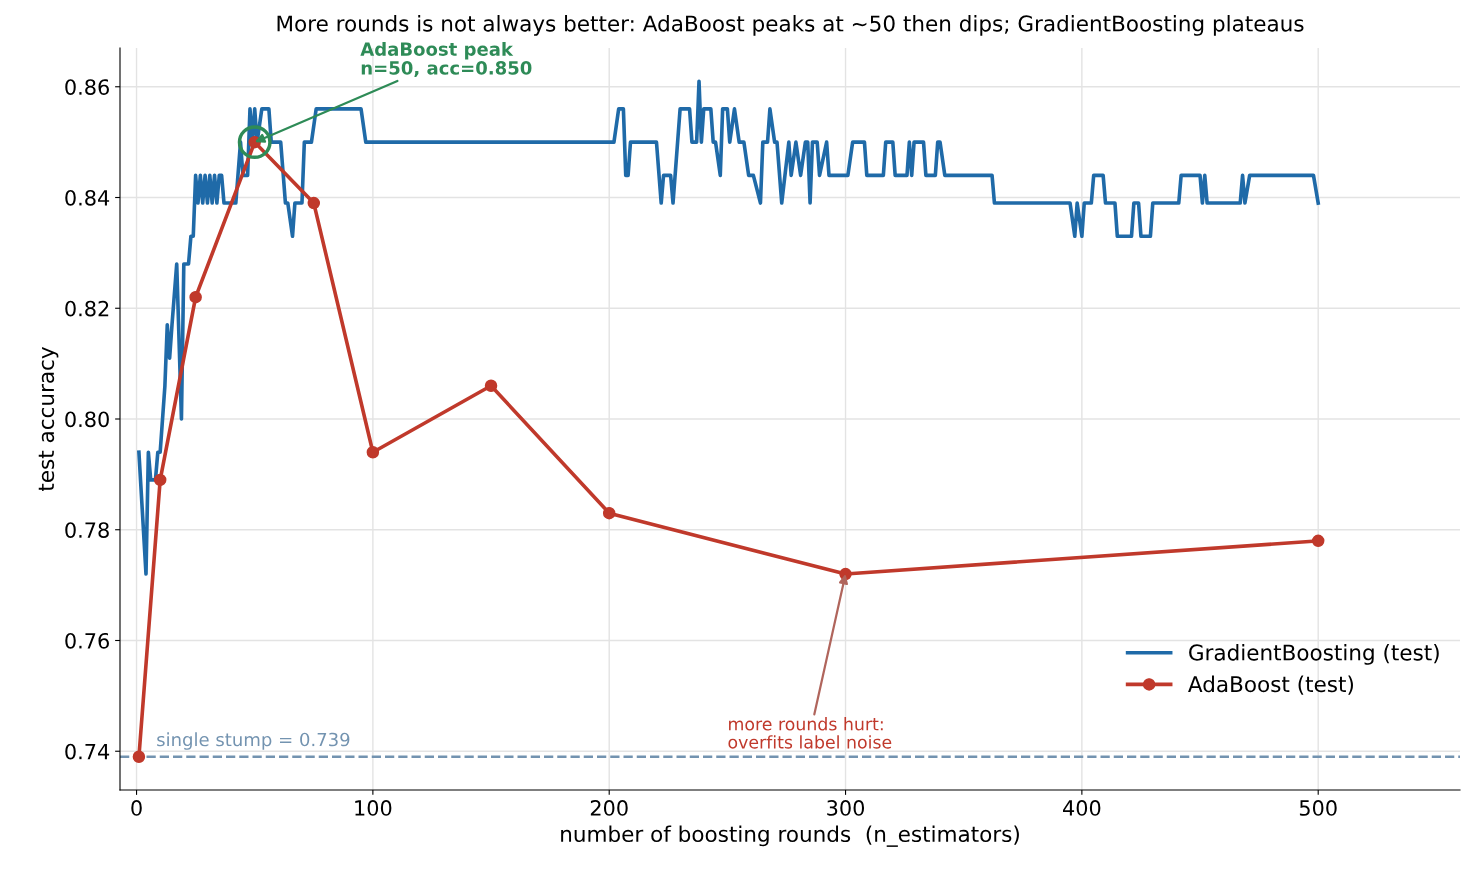 The image size is (1475, 876). What do you see at coordinates (790, 25) in the screenshot?
I see `chart-title: More rounds is not always better: AdaBoost peaks at ~50 then dips; GradientBoosting plateaus` at bounding box center [790, 25].